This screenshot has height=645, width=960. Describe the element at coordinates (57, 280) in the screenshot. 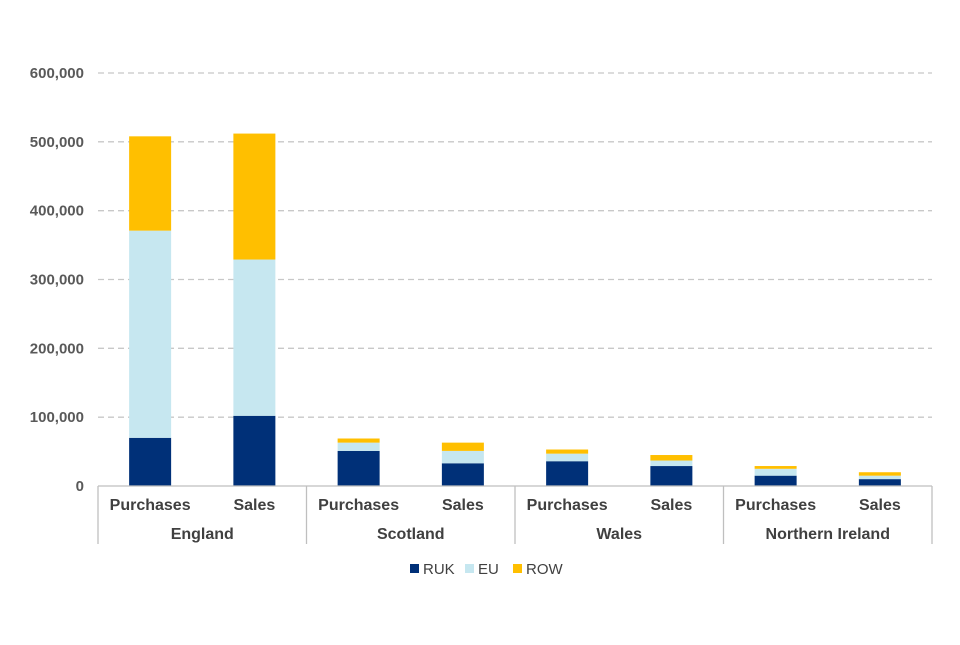

I see `y-tick-label: 300,000` at that location.